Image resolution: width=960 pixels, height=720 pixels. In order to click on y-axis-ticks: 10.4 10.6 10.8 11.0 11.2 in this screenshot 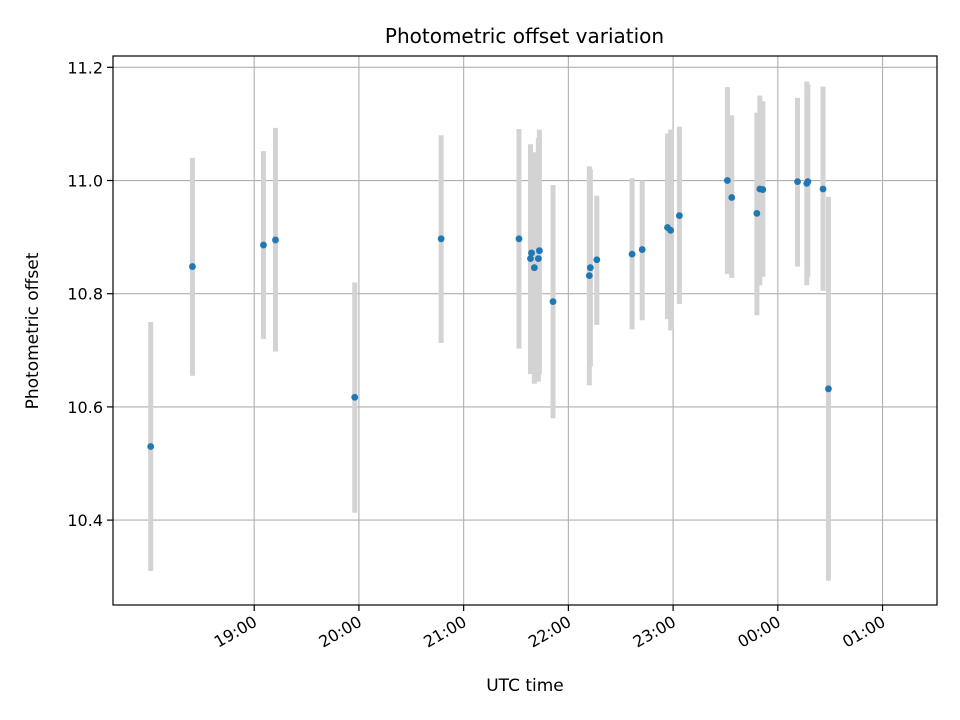, I will do `click(90, 294)`.